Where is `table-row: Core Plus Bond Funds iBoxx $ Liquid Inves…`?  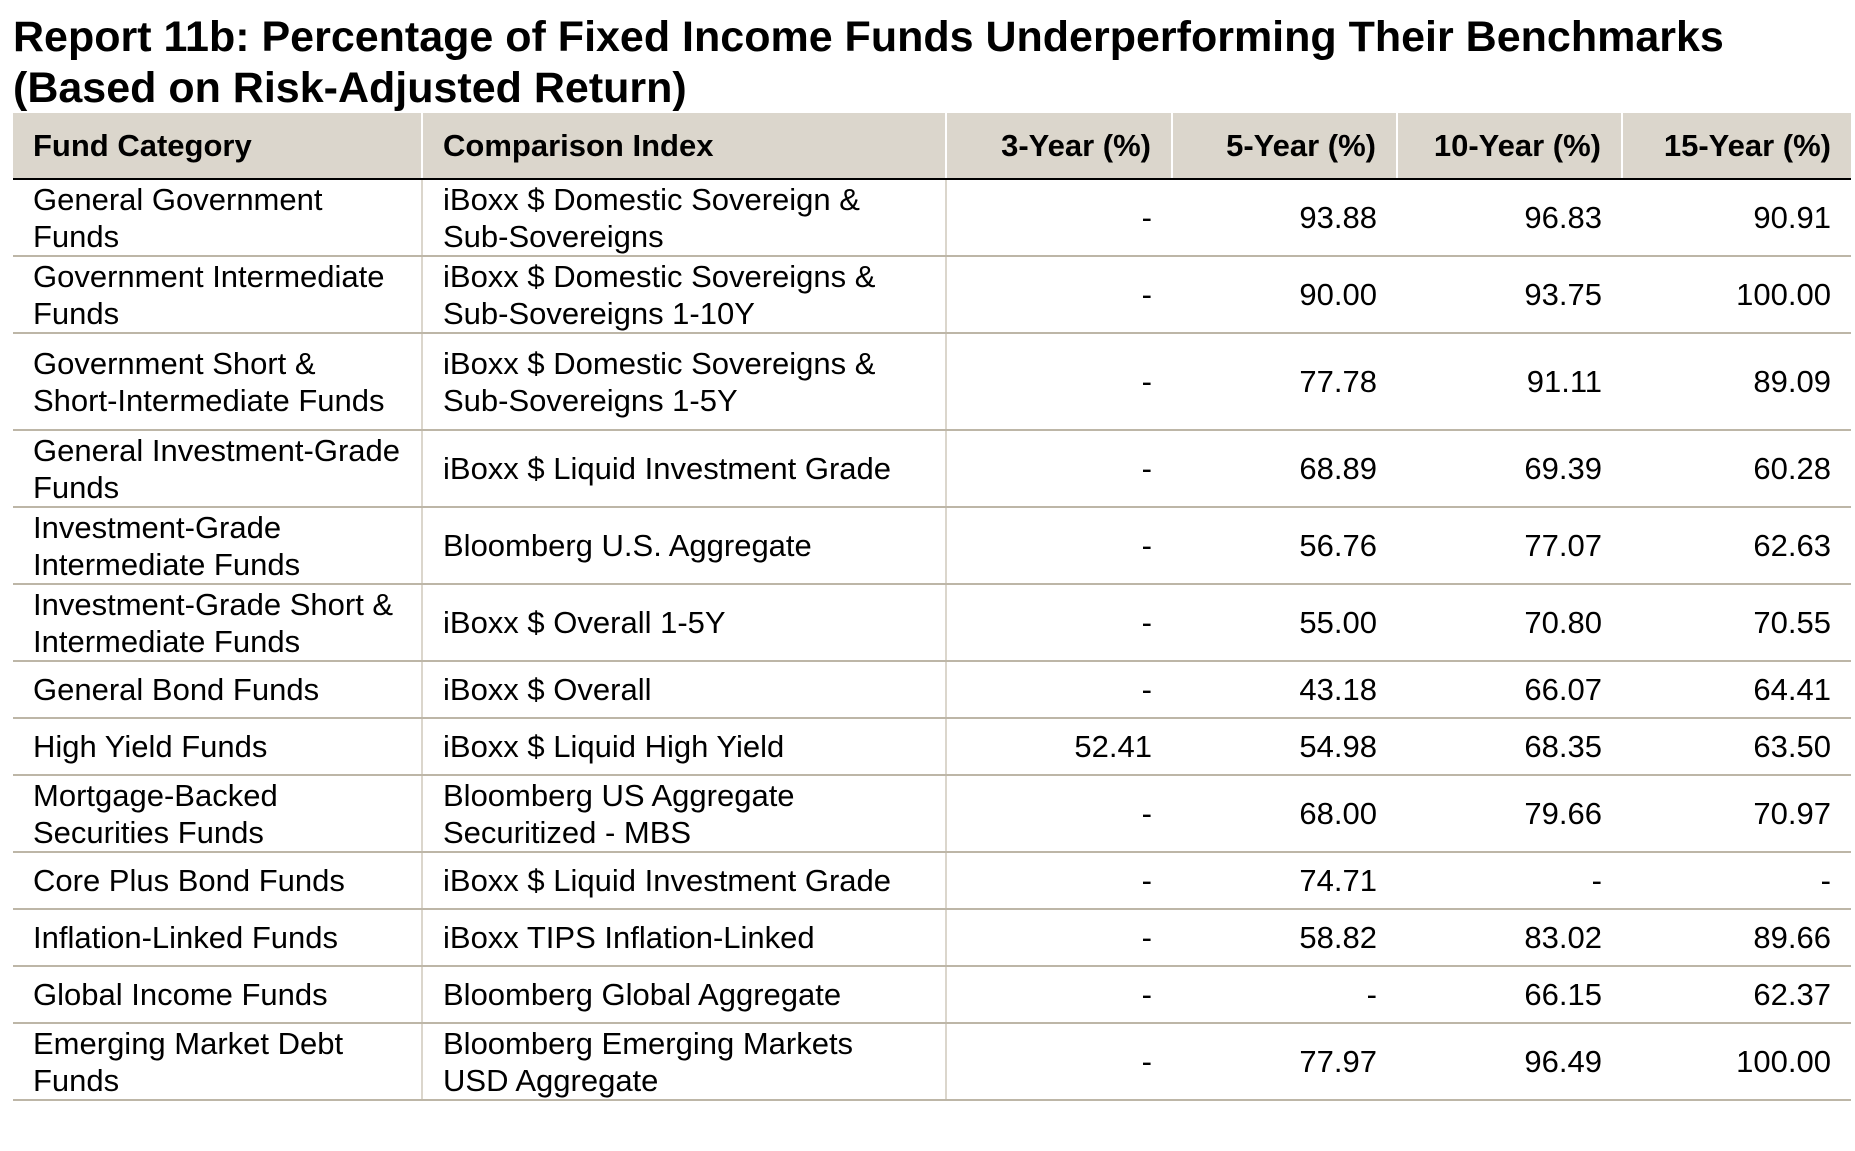
table-row: Core Plus Bond Funds iBoxx $ Liquid Inves… is located at coordinates (932, 881).